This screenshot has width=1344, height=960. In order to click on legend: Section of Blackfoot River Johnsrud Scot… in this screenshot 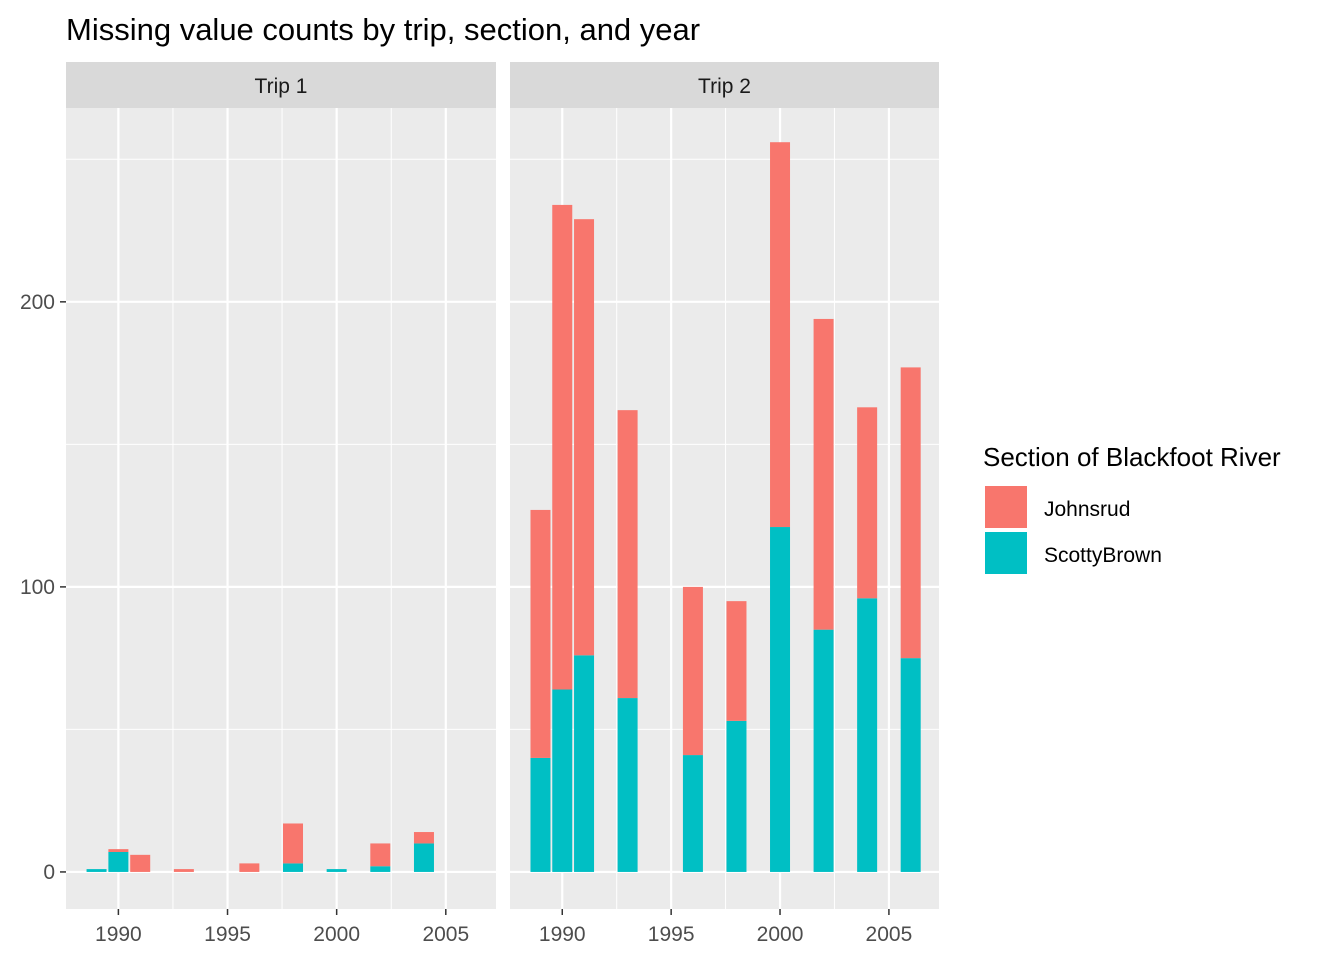, I will do `click(1132, 508)`.